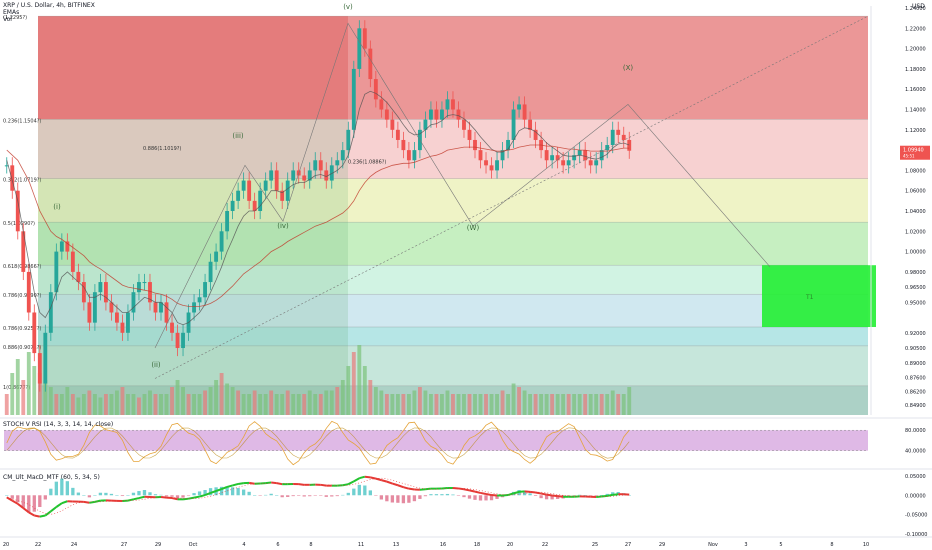 The image size is (932, 550). Describe the element at coordinates (466, 503) in the screenshot. I see `macd-pane: 0.05000 0.00000 -0.05000 -0.10000` at that location.